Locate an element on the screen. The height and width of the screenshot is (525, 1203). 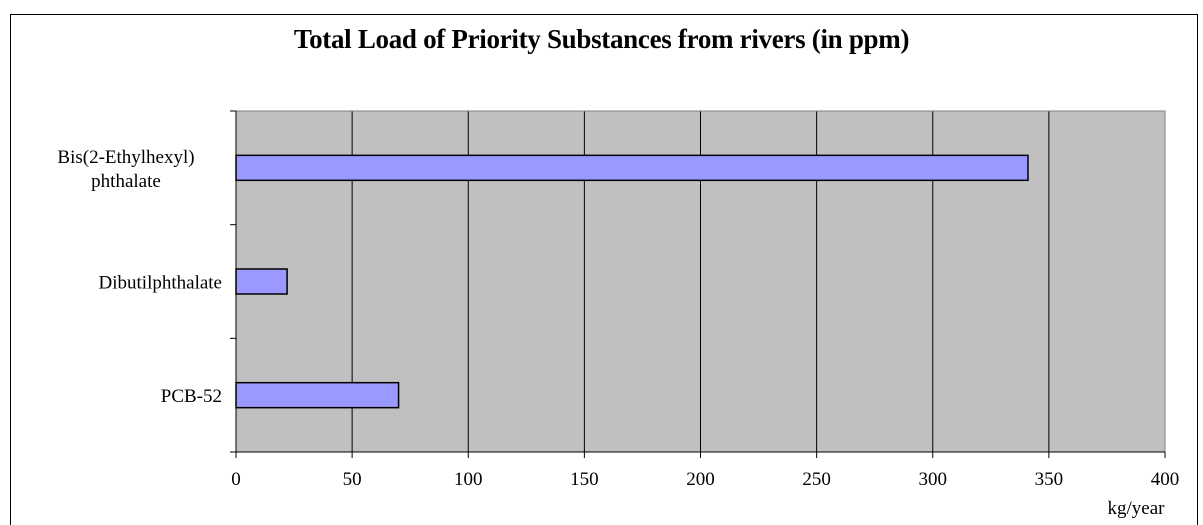
x-tick-label: 400 is located at coordinates (1165, 479).